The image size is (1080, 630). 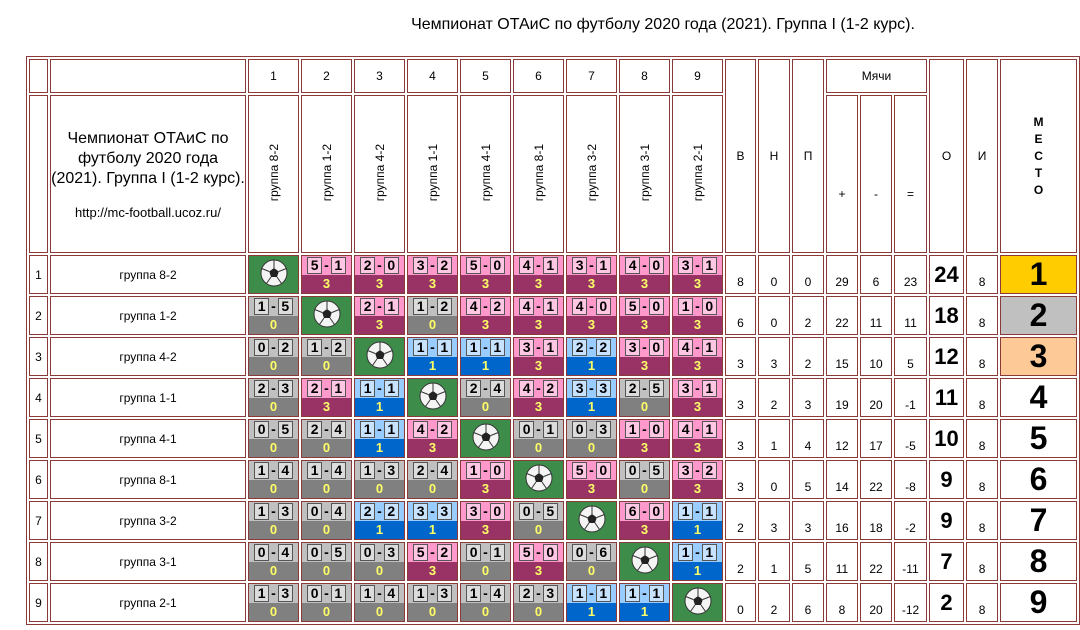 I want to click on column-number: 6, so click(x=538, y=76).